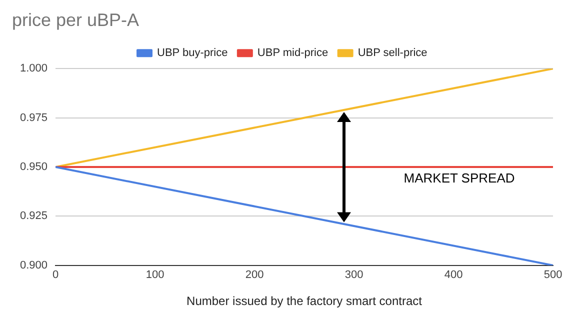 The height and width of the screenshot is (321, 581). Describe the element at coordinates (34, 68) in the screenshot. I see `y-tick-label: 1.000` at that location.